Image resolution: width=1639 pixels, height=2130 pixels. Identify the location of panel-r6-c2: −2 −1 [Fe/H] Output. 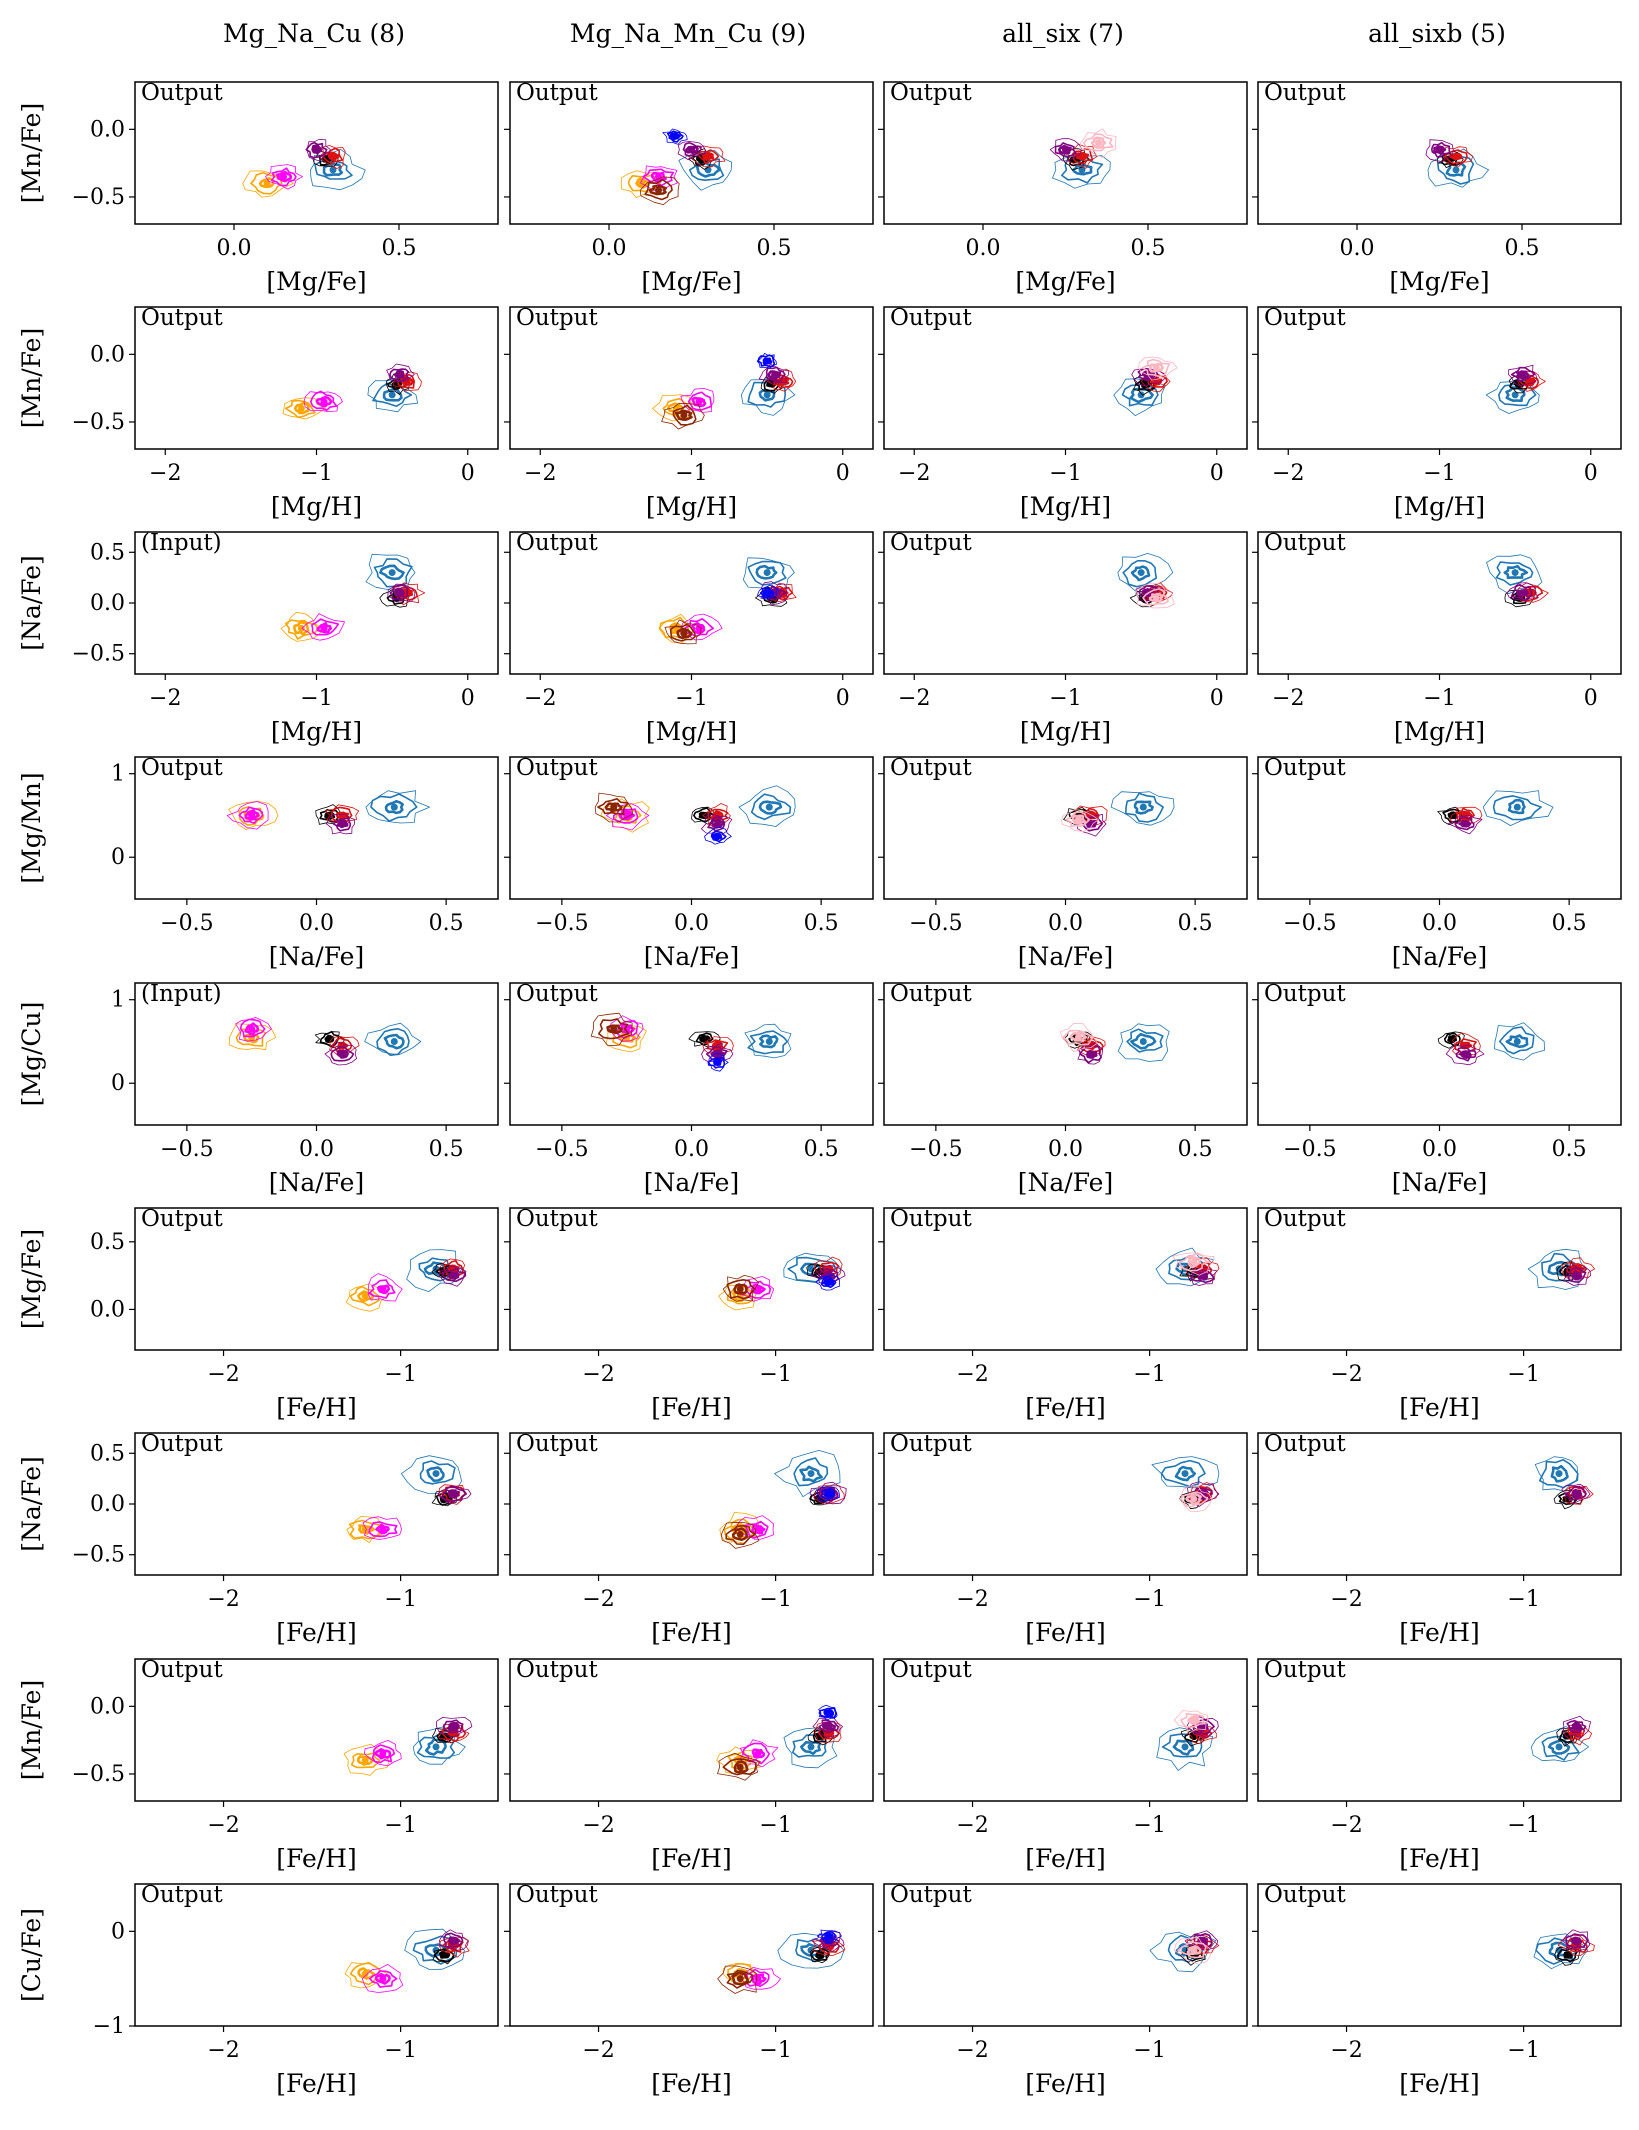
(689, 1314).